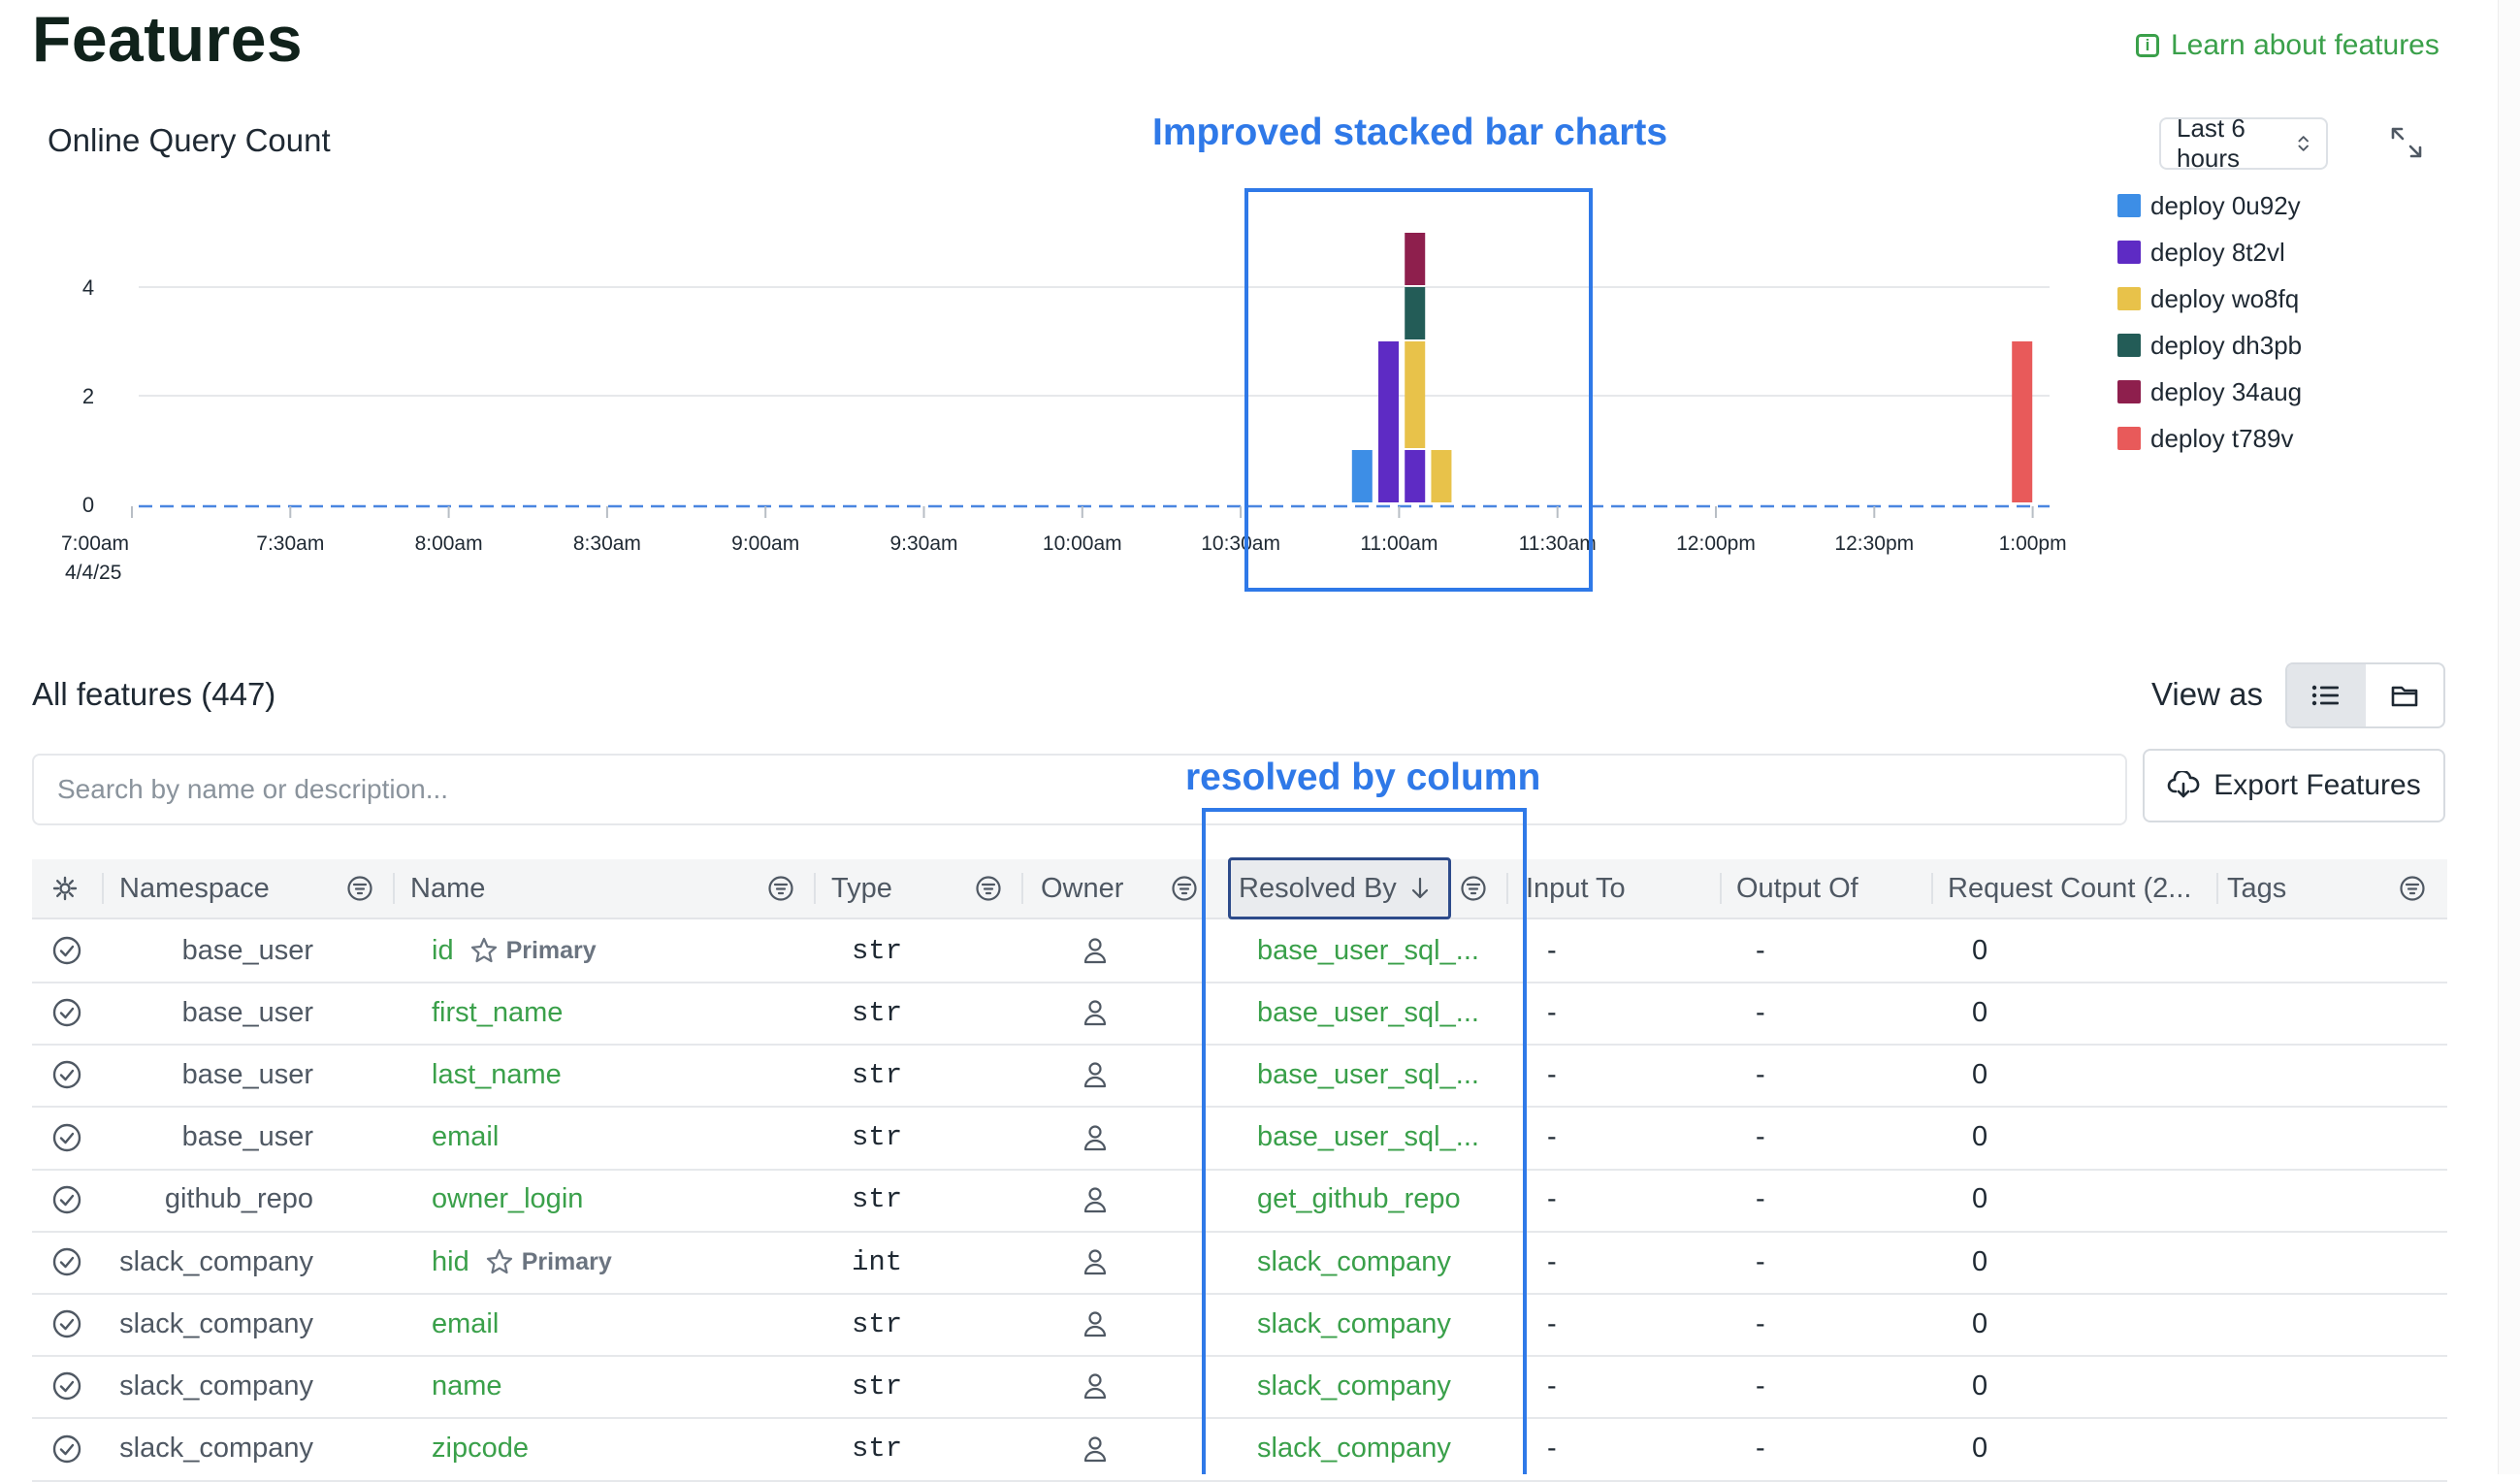  I want to click on name-cell: name, so click(467, 1386).